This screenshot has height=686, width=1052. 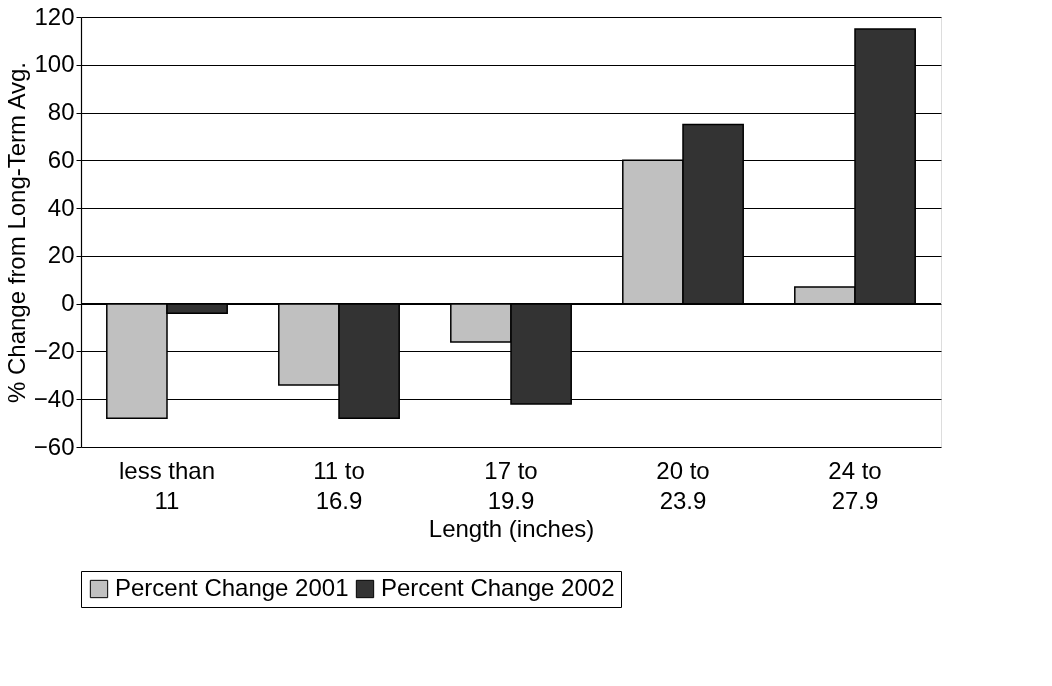 What do you see at coordinates (232, 587) in the screenshot?
I see `legend-label: Percent Change 2001` at bounding box center [232, 587].